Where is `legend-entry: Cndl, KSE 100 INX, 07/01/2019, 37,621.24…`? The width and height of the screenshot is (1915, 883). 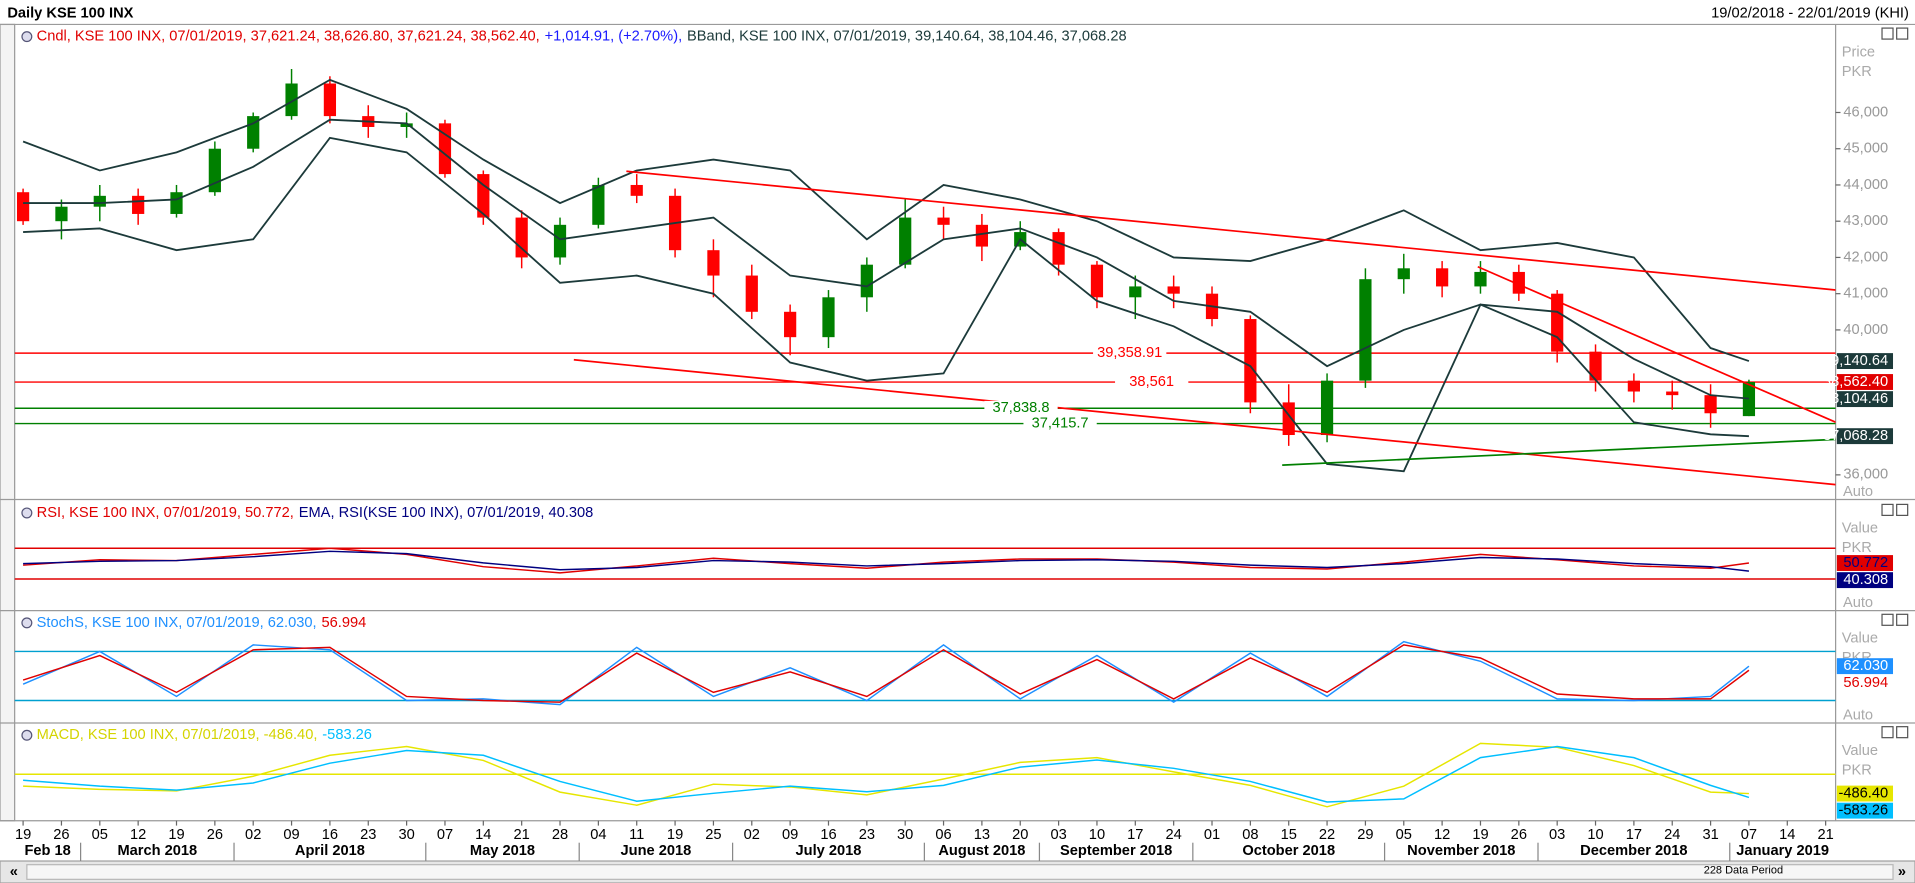
legend-entry: Cndl, KSE 100 INX, 07/01/2019, 37,621.24… is located at coordinates (288, 37).